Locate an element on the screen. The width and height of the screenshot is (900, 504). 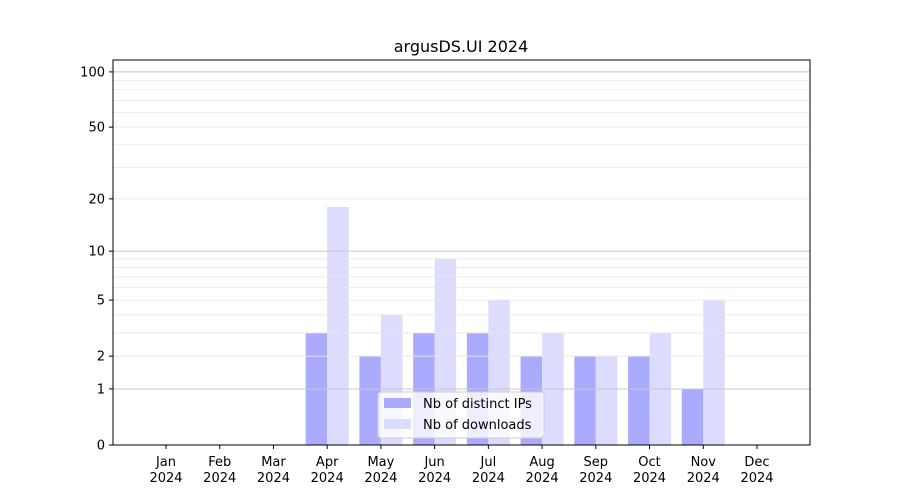
x-tick-label: Mar 2024 is located at coordinates (273, 470).